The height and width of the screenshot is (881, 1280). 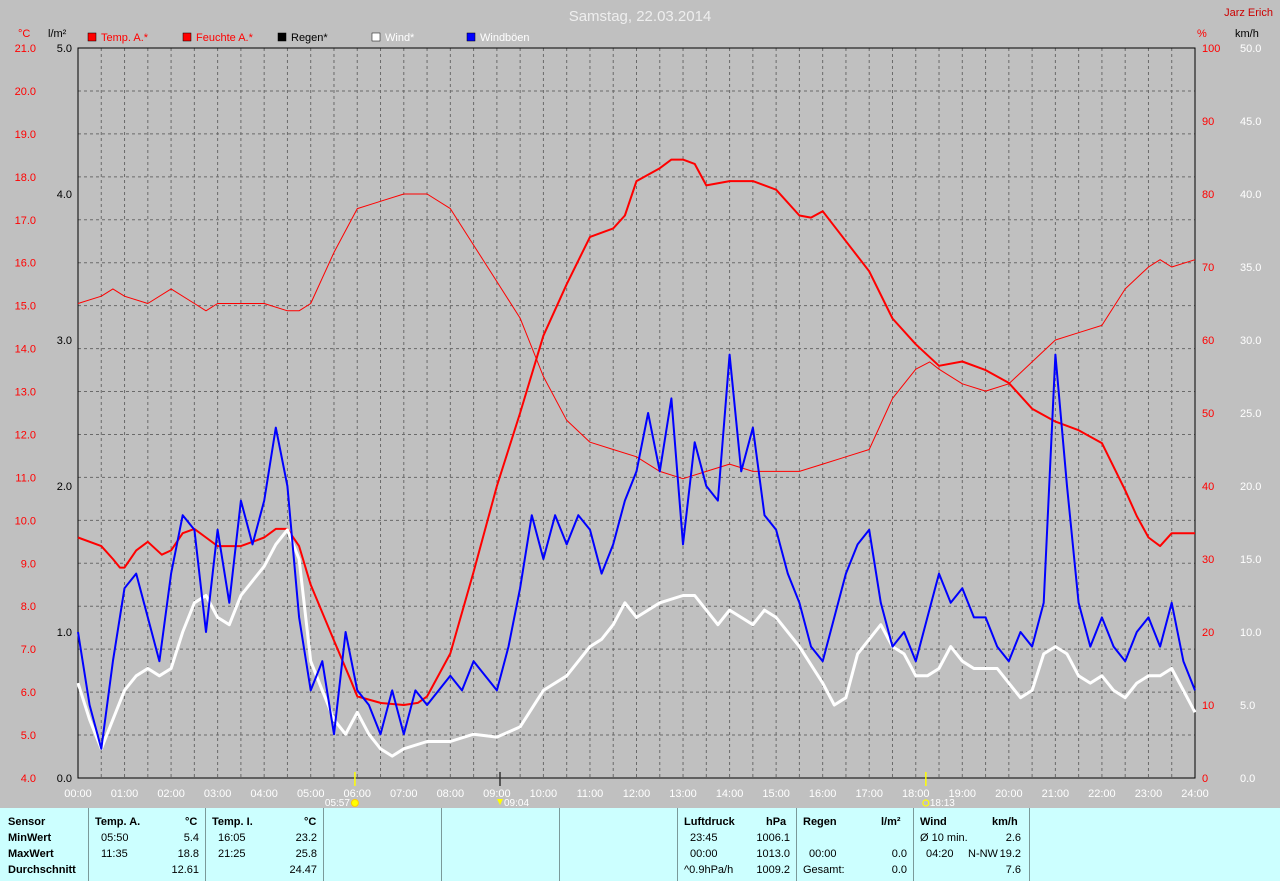 What do you see at coordinates (118, 822) in the screenshot?
I see `temp-a-header: Temp. A.` at bounding box center [118, 822].